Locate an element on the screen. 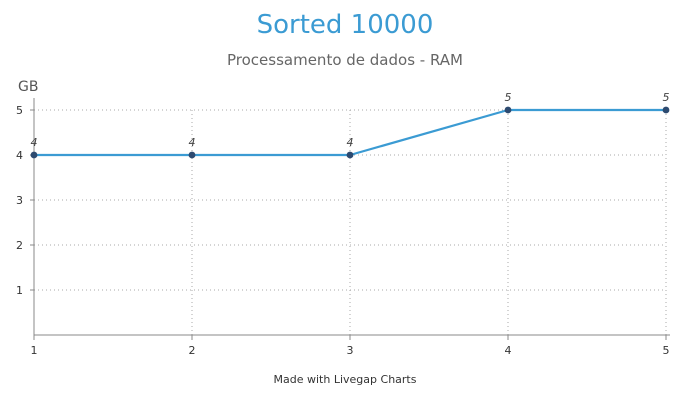 This screenshot has height=400, width=690. chart-subtitle: Processamento de dados - RAM is located at coordinates (345, 60).